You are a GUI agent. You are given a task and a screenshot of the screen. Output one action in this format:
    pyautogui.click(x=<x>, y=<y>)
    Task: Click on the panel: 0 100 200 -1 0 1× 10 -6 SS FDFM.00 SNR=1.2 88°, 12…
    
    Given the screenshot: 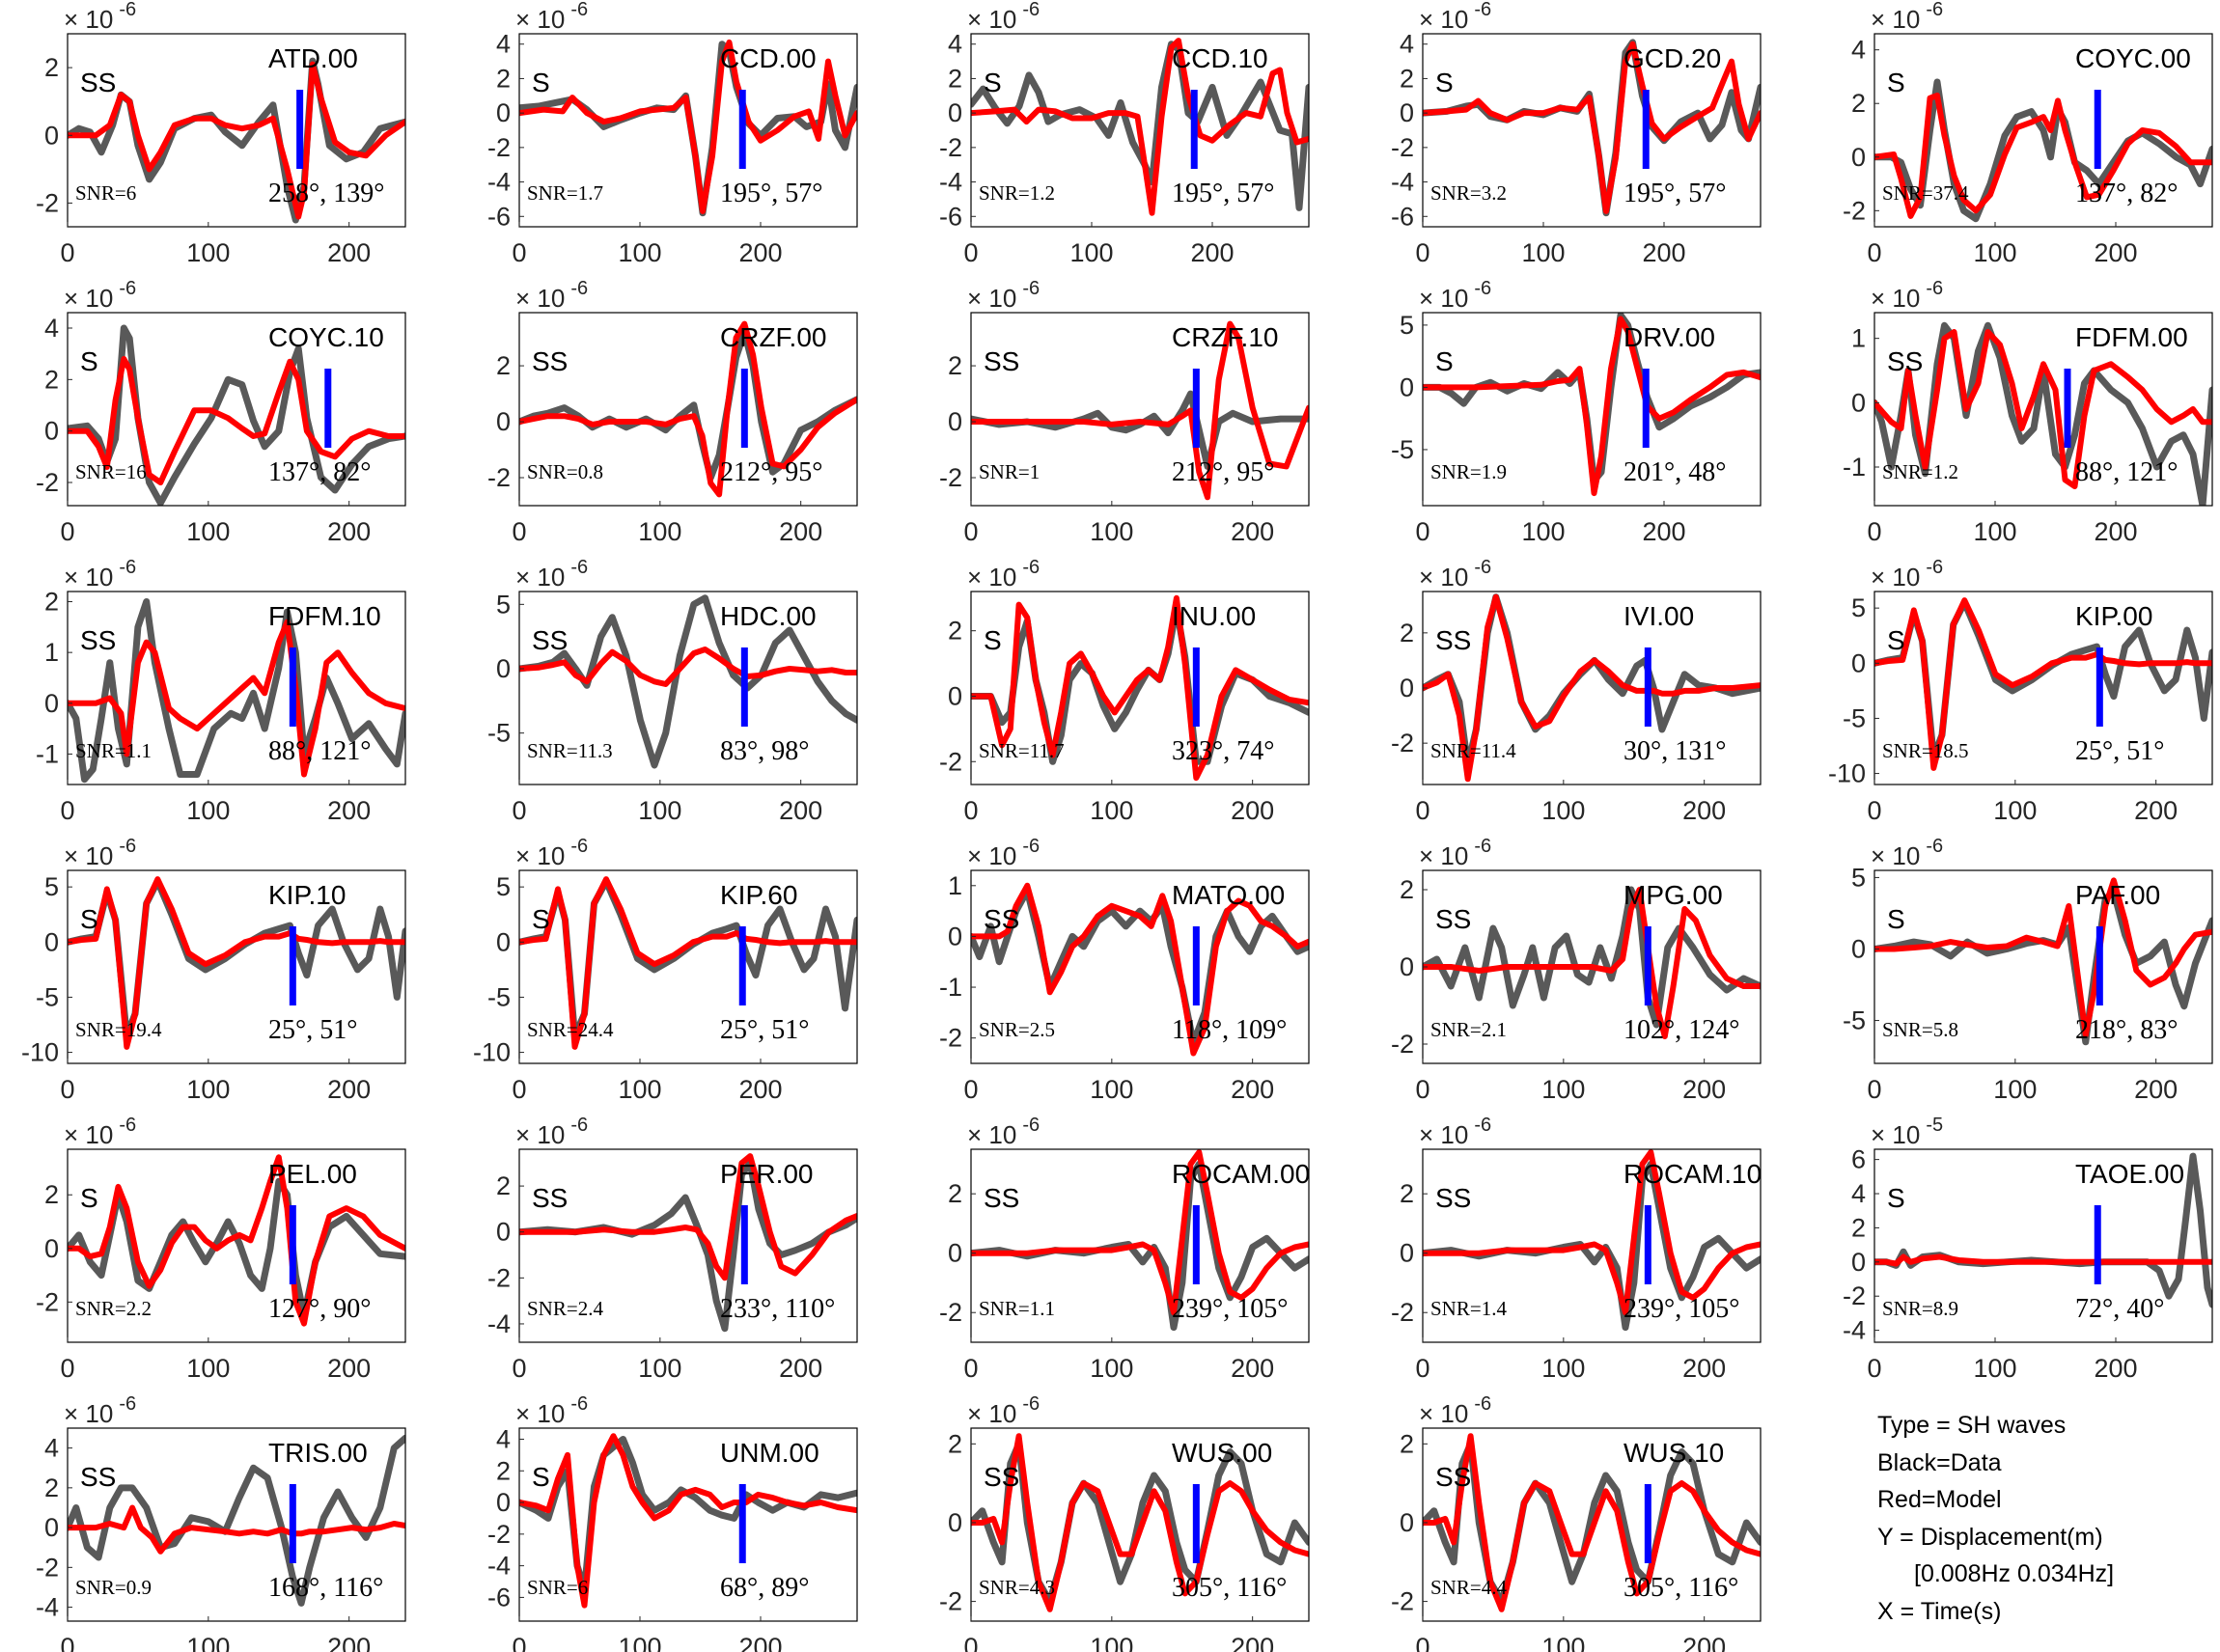 What is the action you would take?
    pyautogui.click(x=2028, y=412)
    